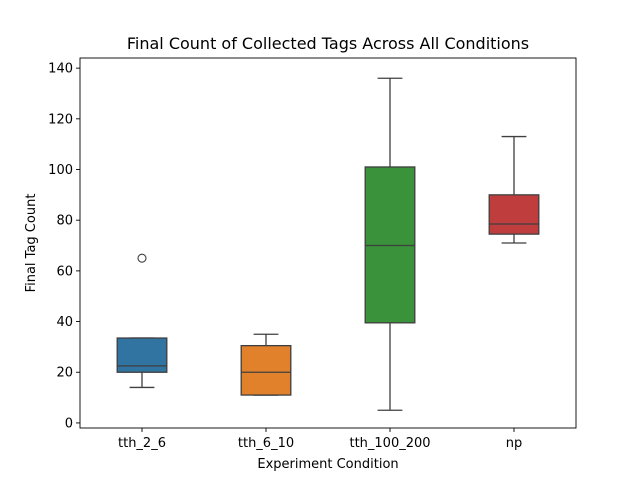  What do you see at coordinates (64, 271) in the screenshot?
I see `y-tick-label: 60` at bounding box center [64, 271].